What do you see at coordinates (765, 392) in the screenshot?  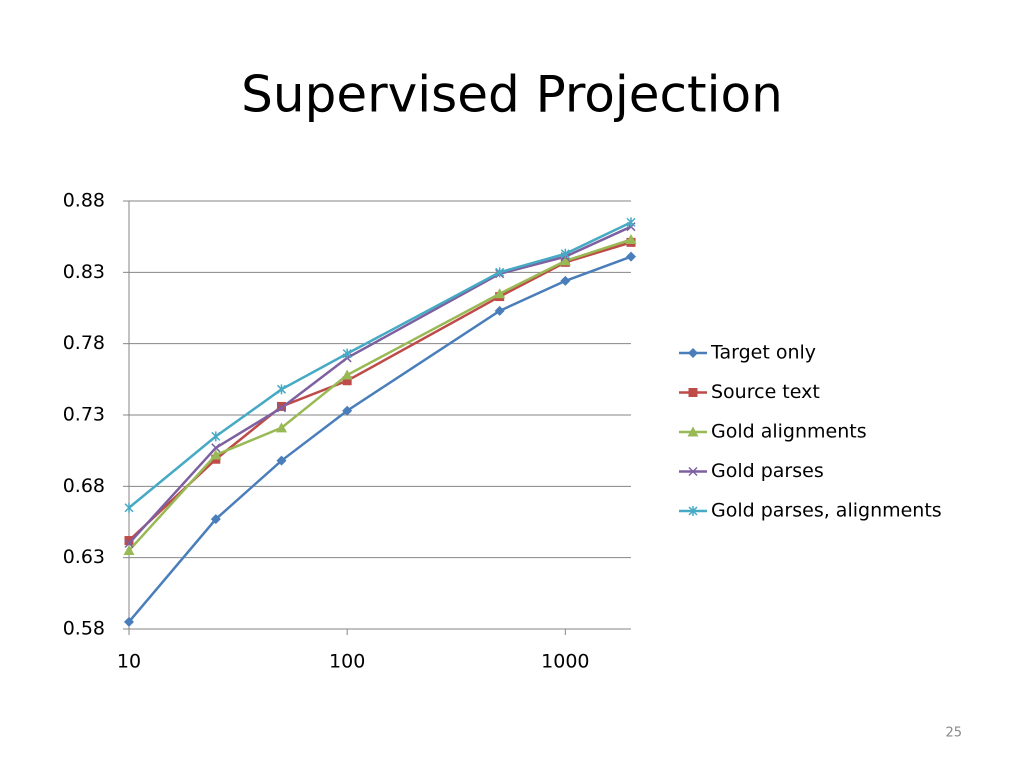 I see `legend-label: Source text` at bounding box center [765, 392].